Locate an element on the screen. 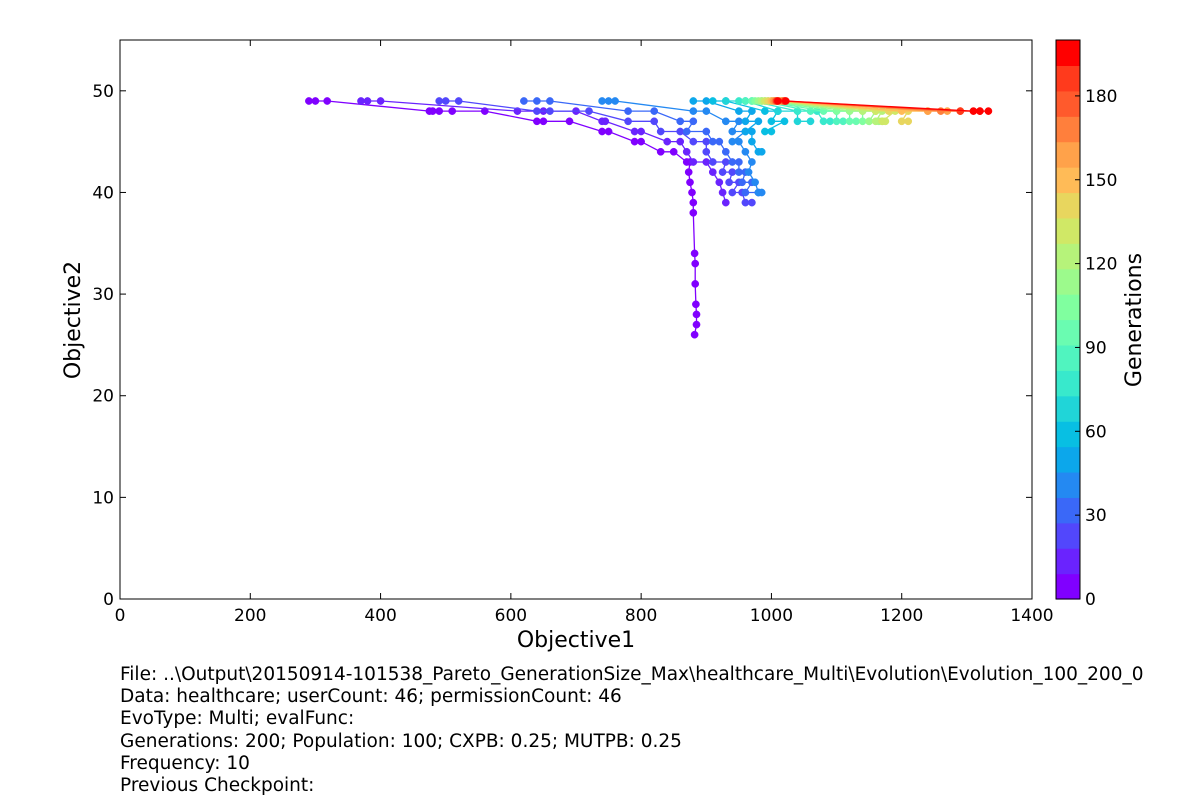 This screenshot has height=800, width=1200. colorbar-tick-label: 60 is located at coordinates (1096, 432).